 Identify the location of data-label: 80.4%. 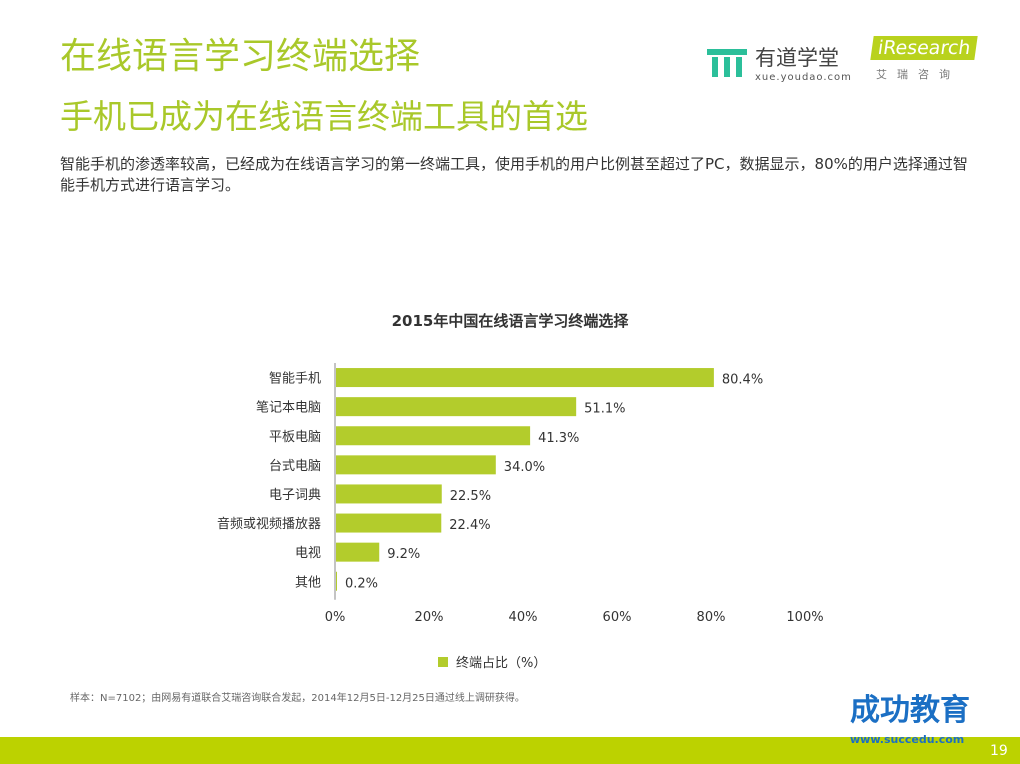
(742, 380).